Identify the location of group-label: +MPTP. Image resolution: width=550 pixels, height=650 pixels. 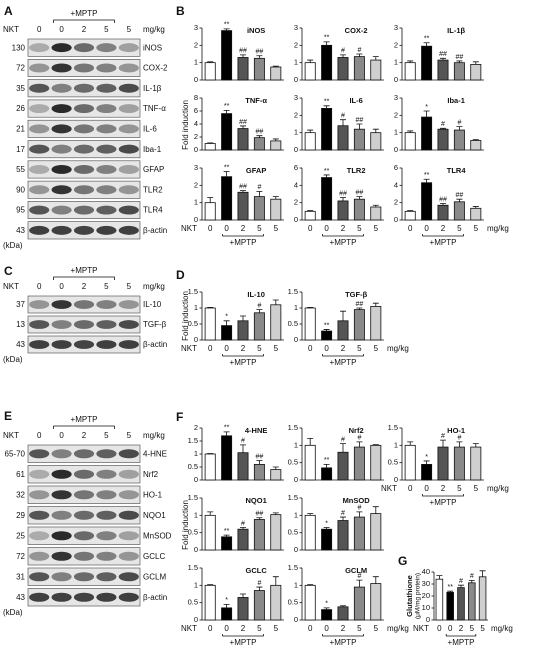
(84, 270).